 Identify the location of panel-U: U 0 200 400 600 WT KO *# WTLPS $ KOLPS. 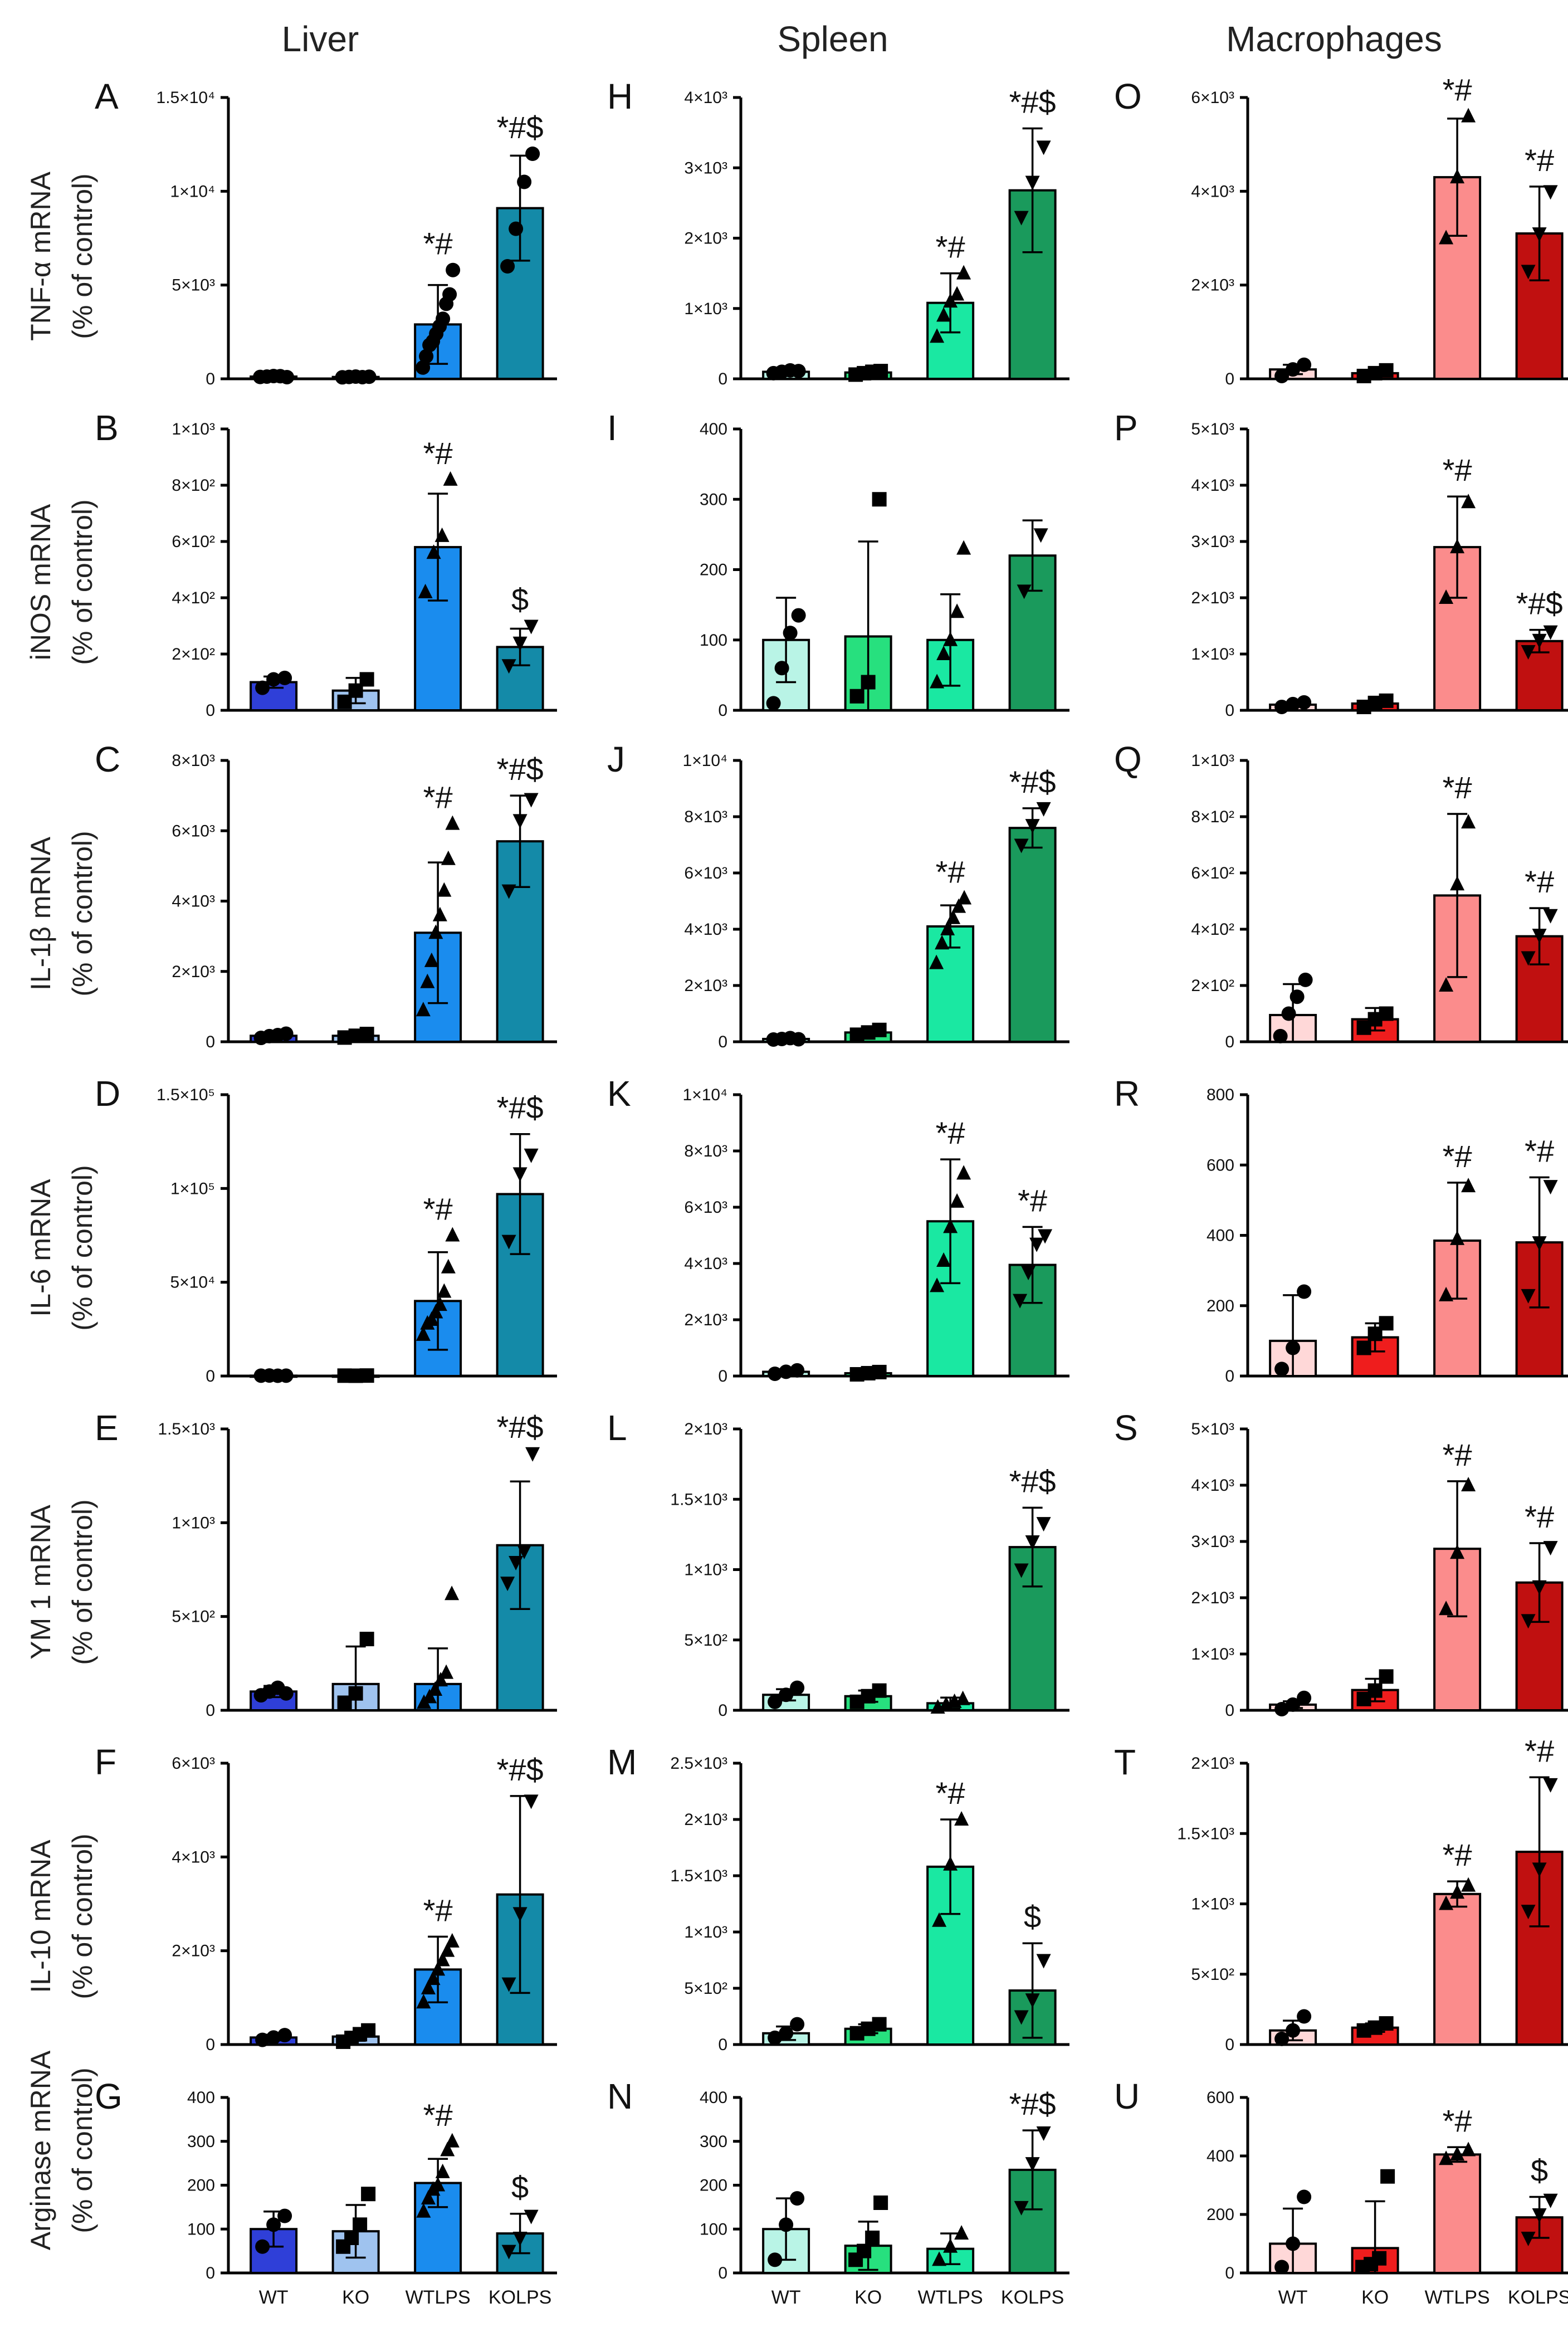
(1341, 2192).